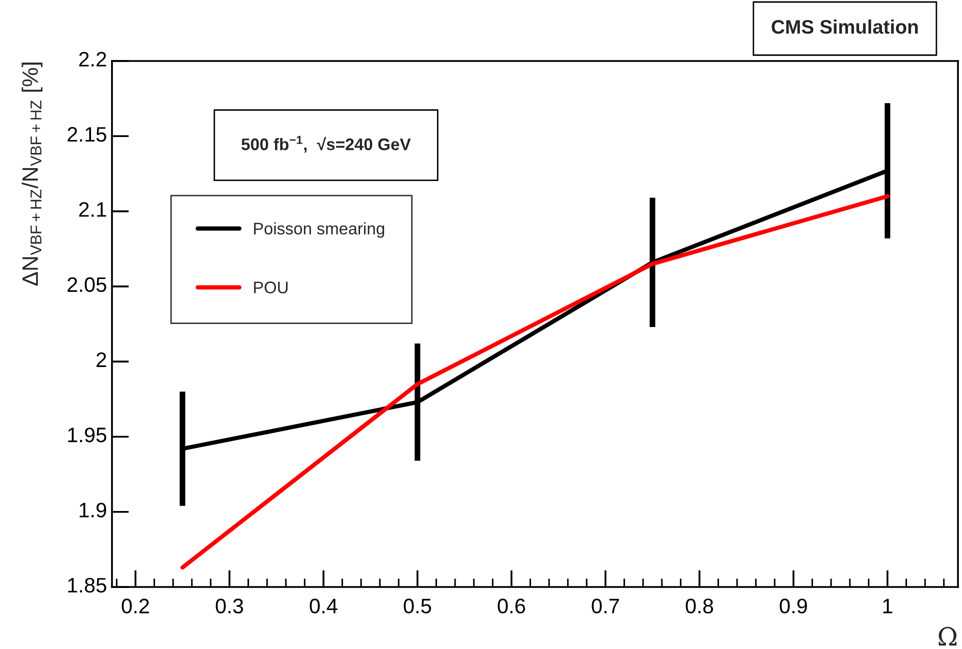 The width and height of the screenshot is (962, 649). What do you see at coordinates (947, 636) in the screenshot?
I see `x-axis-title: Ω` at bounding box center [947, 636].